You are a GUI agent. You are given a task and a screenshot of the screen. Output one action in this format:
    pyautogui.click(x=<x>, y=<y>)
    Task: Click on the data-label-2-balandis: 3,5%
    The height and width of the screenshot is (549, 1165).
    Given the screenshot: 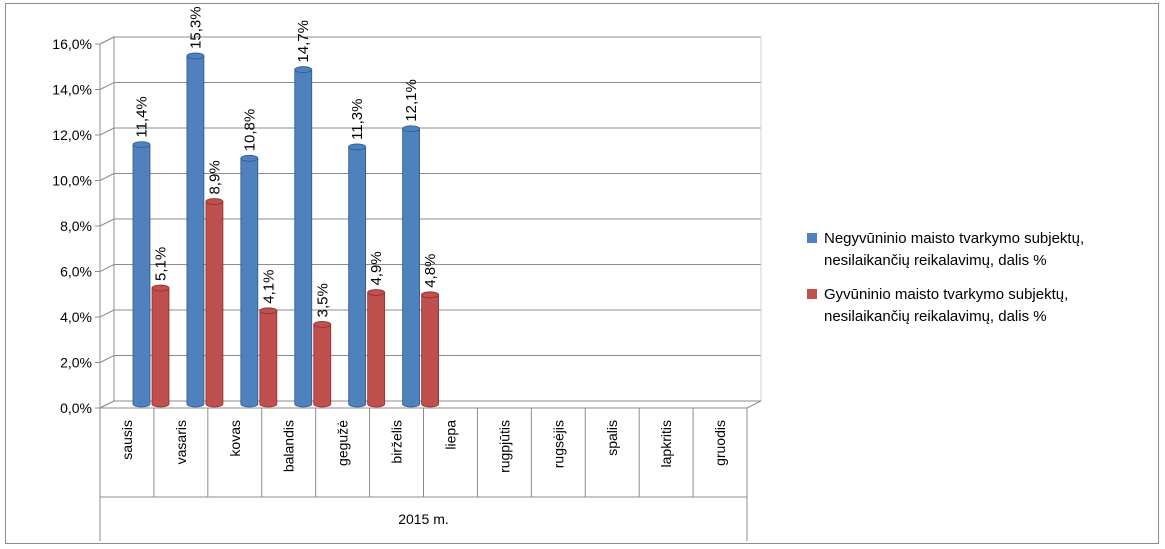 What is the action you would take?
    pyautogui.click(x=322, y=300)
    